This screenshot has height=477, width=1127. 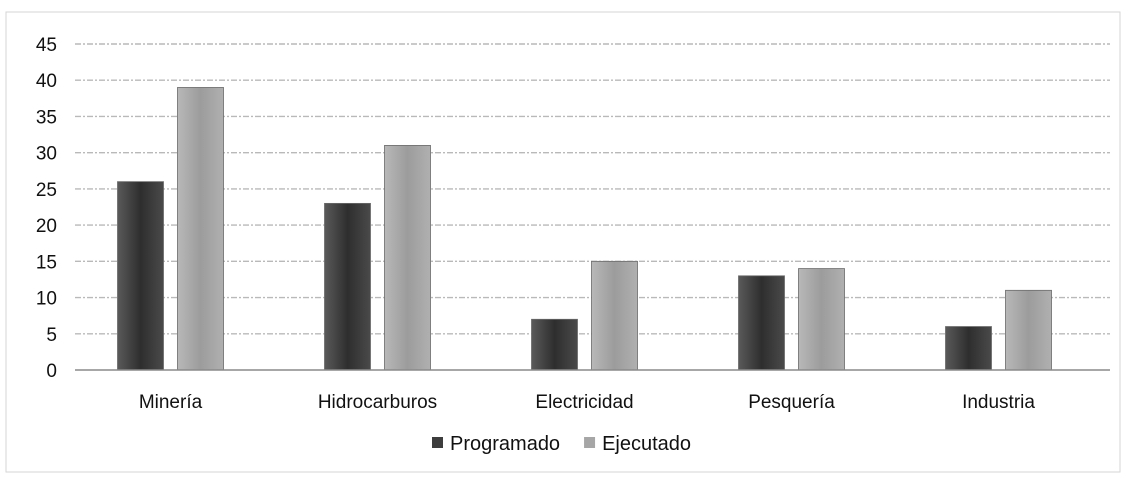 What do you see at coordinates (46, 45) in the screenshot?
I see `y-tick-label-45: 45` at bounding box center [46, 45].